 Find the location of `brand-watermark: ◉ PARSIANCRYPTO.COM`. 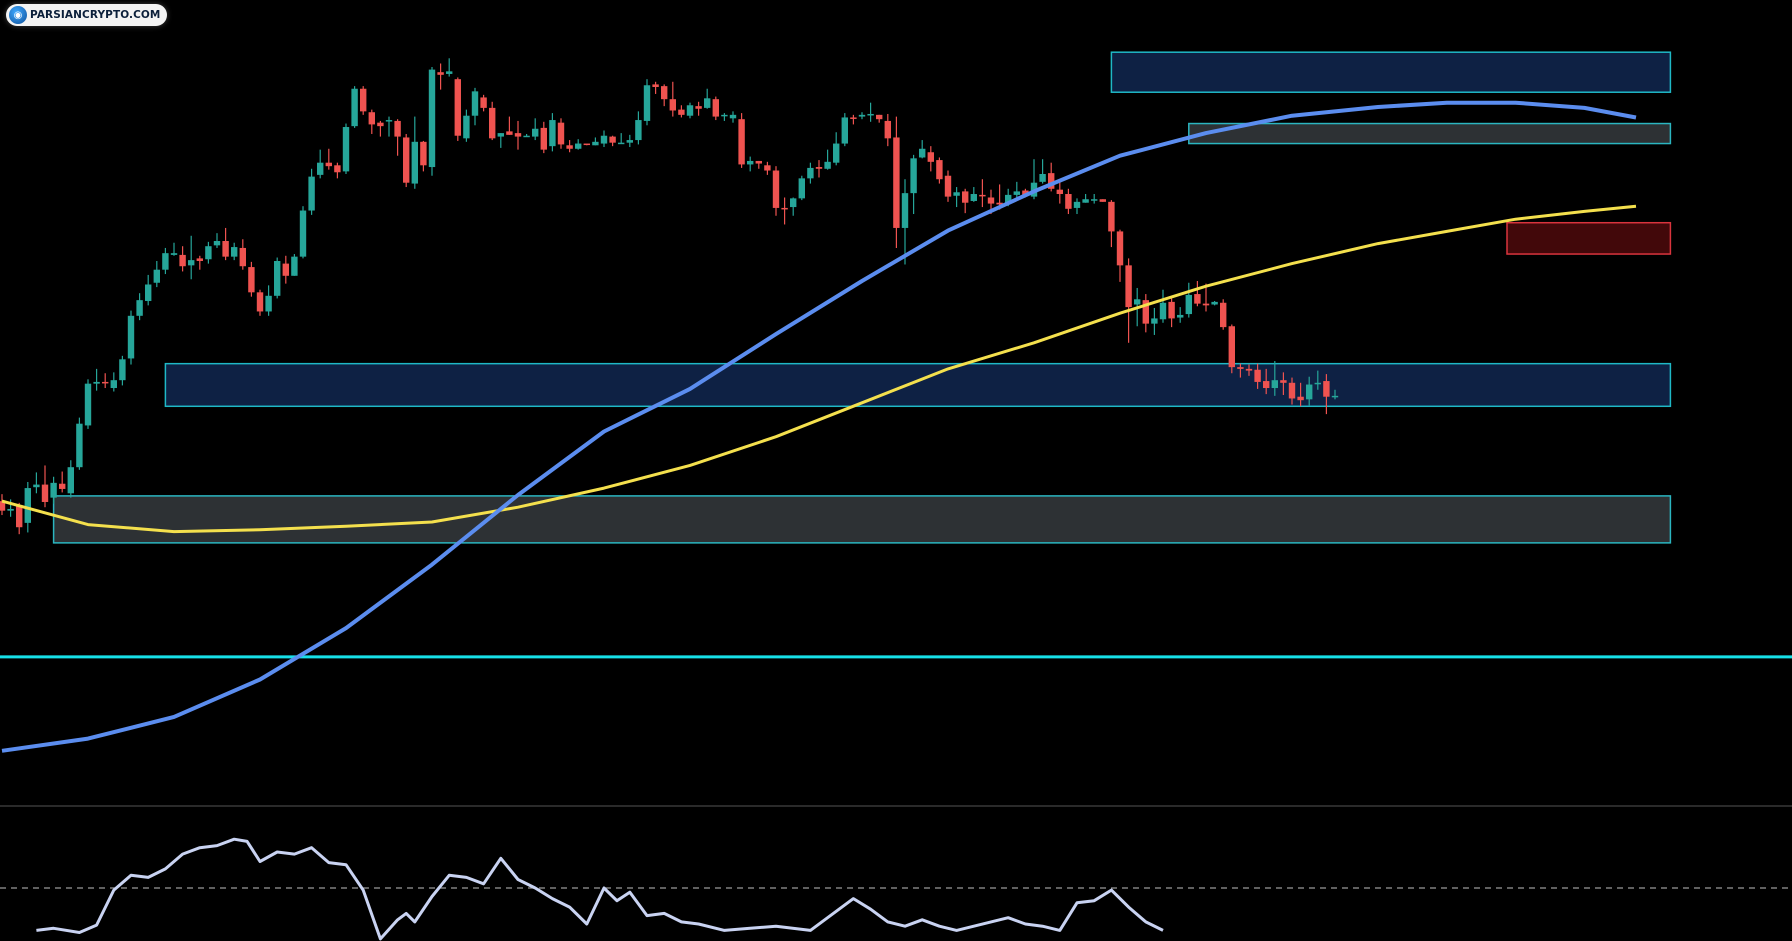

brand-watermark: ◉ PARSIANCRYPTO.COM is located at coordinates (87, 15).